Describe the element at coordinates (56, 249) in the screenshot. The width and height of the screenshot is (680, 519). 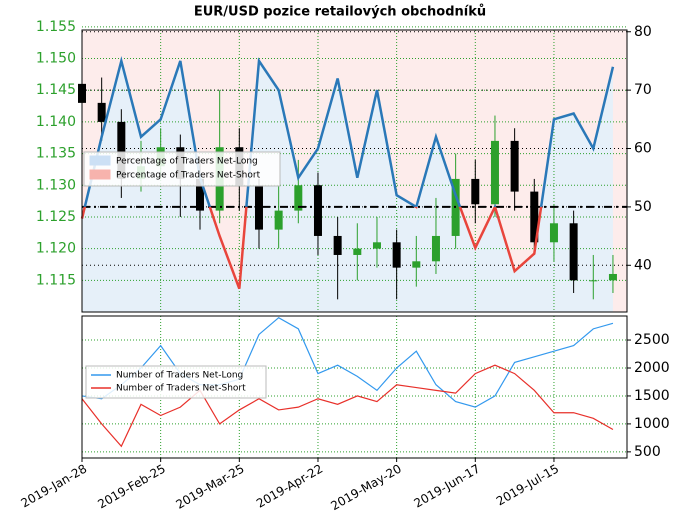
I see `y-tick-label: 1.120` at that location.